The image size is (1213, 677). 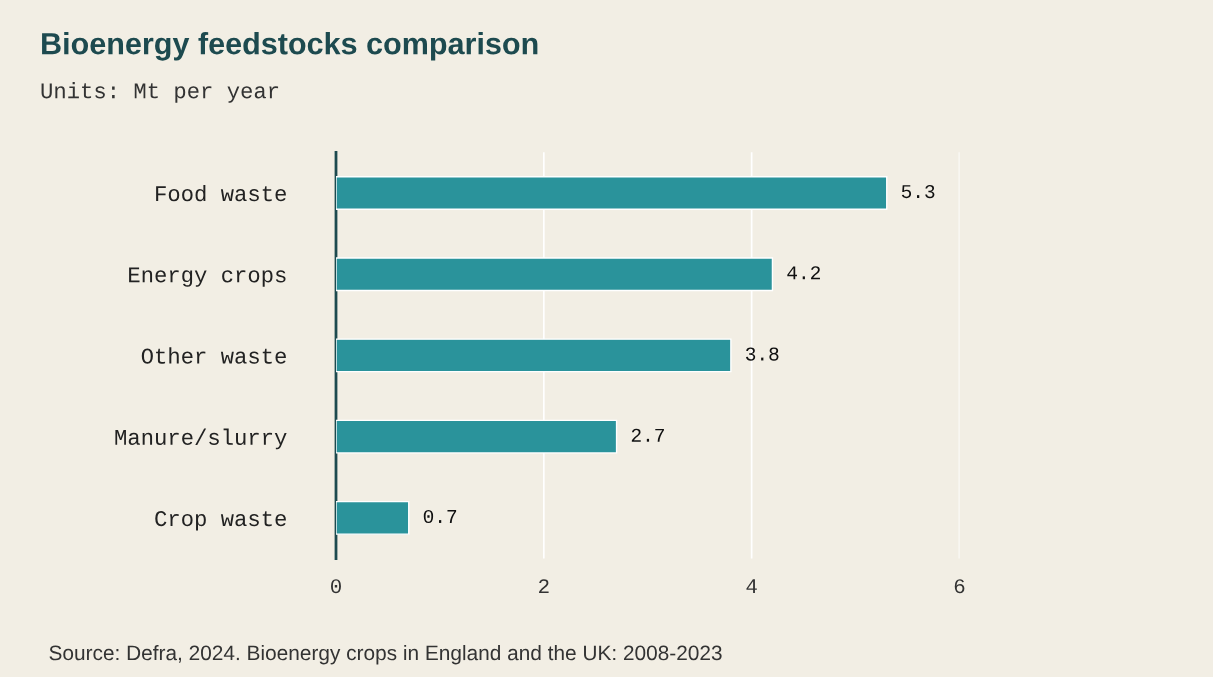 I want to click on x-tick-label: 4, so click(x=751, y=586).